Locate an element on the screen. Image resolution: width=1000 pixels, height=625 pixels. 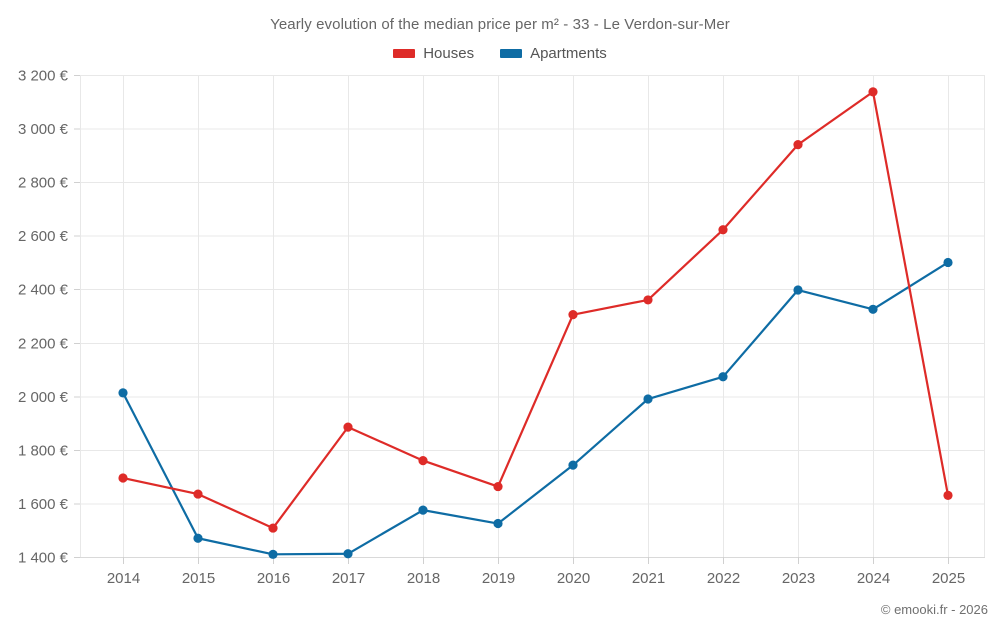
data-point-houses-2017 is located at coordinates (348, 427).